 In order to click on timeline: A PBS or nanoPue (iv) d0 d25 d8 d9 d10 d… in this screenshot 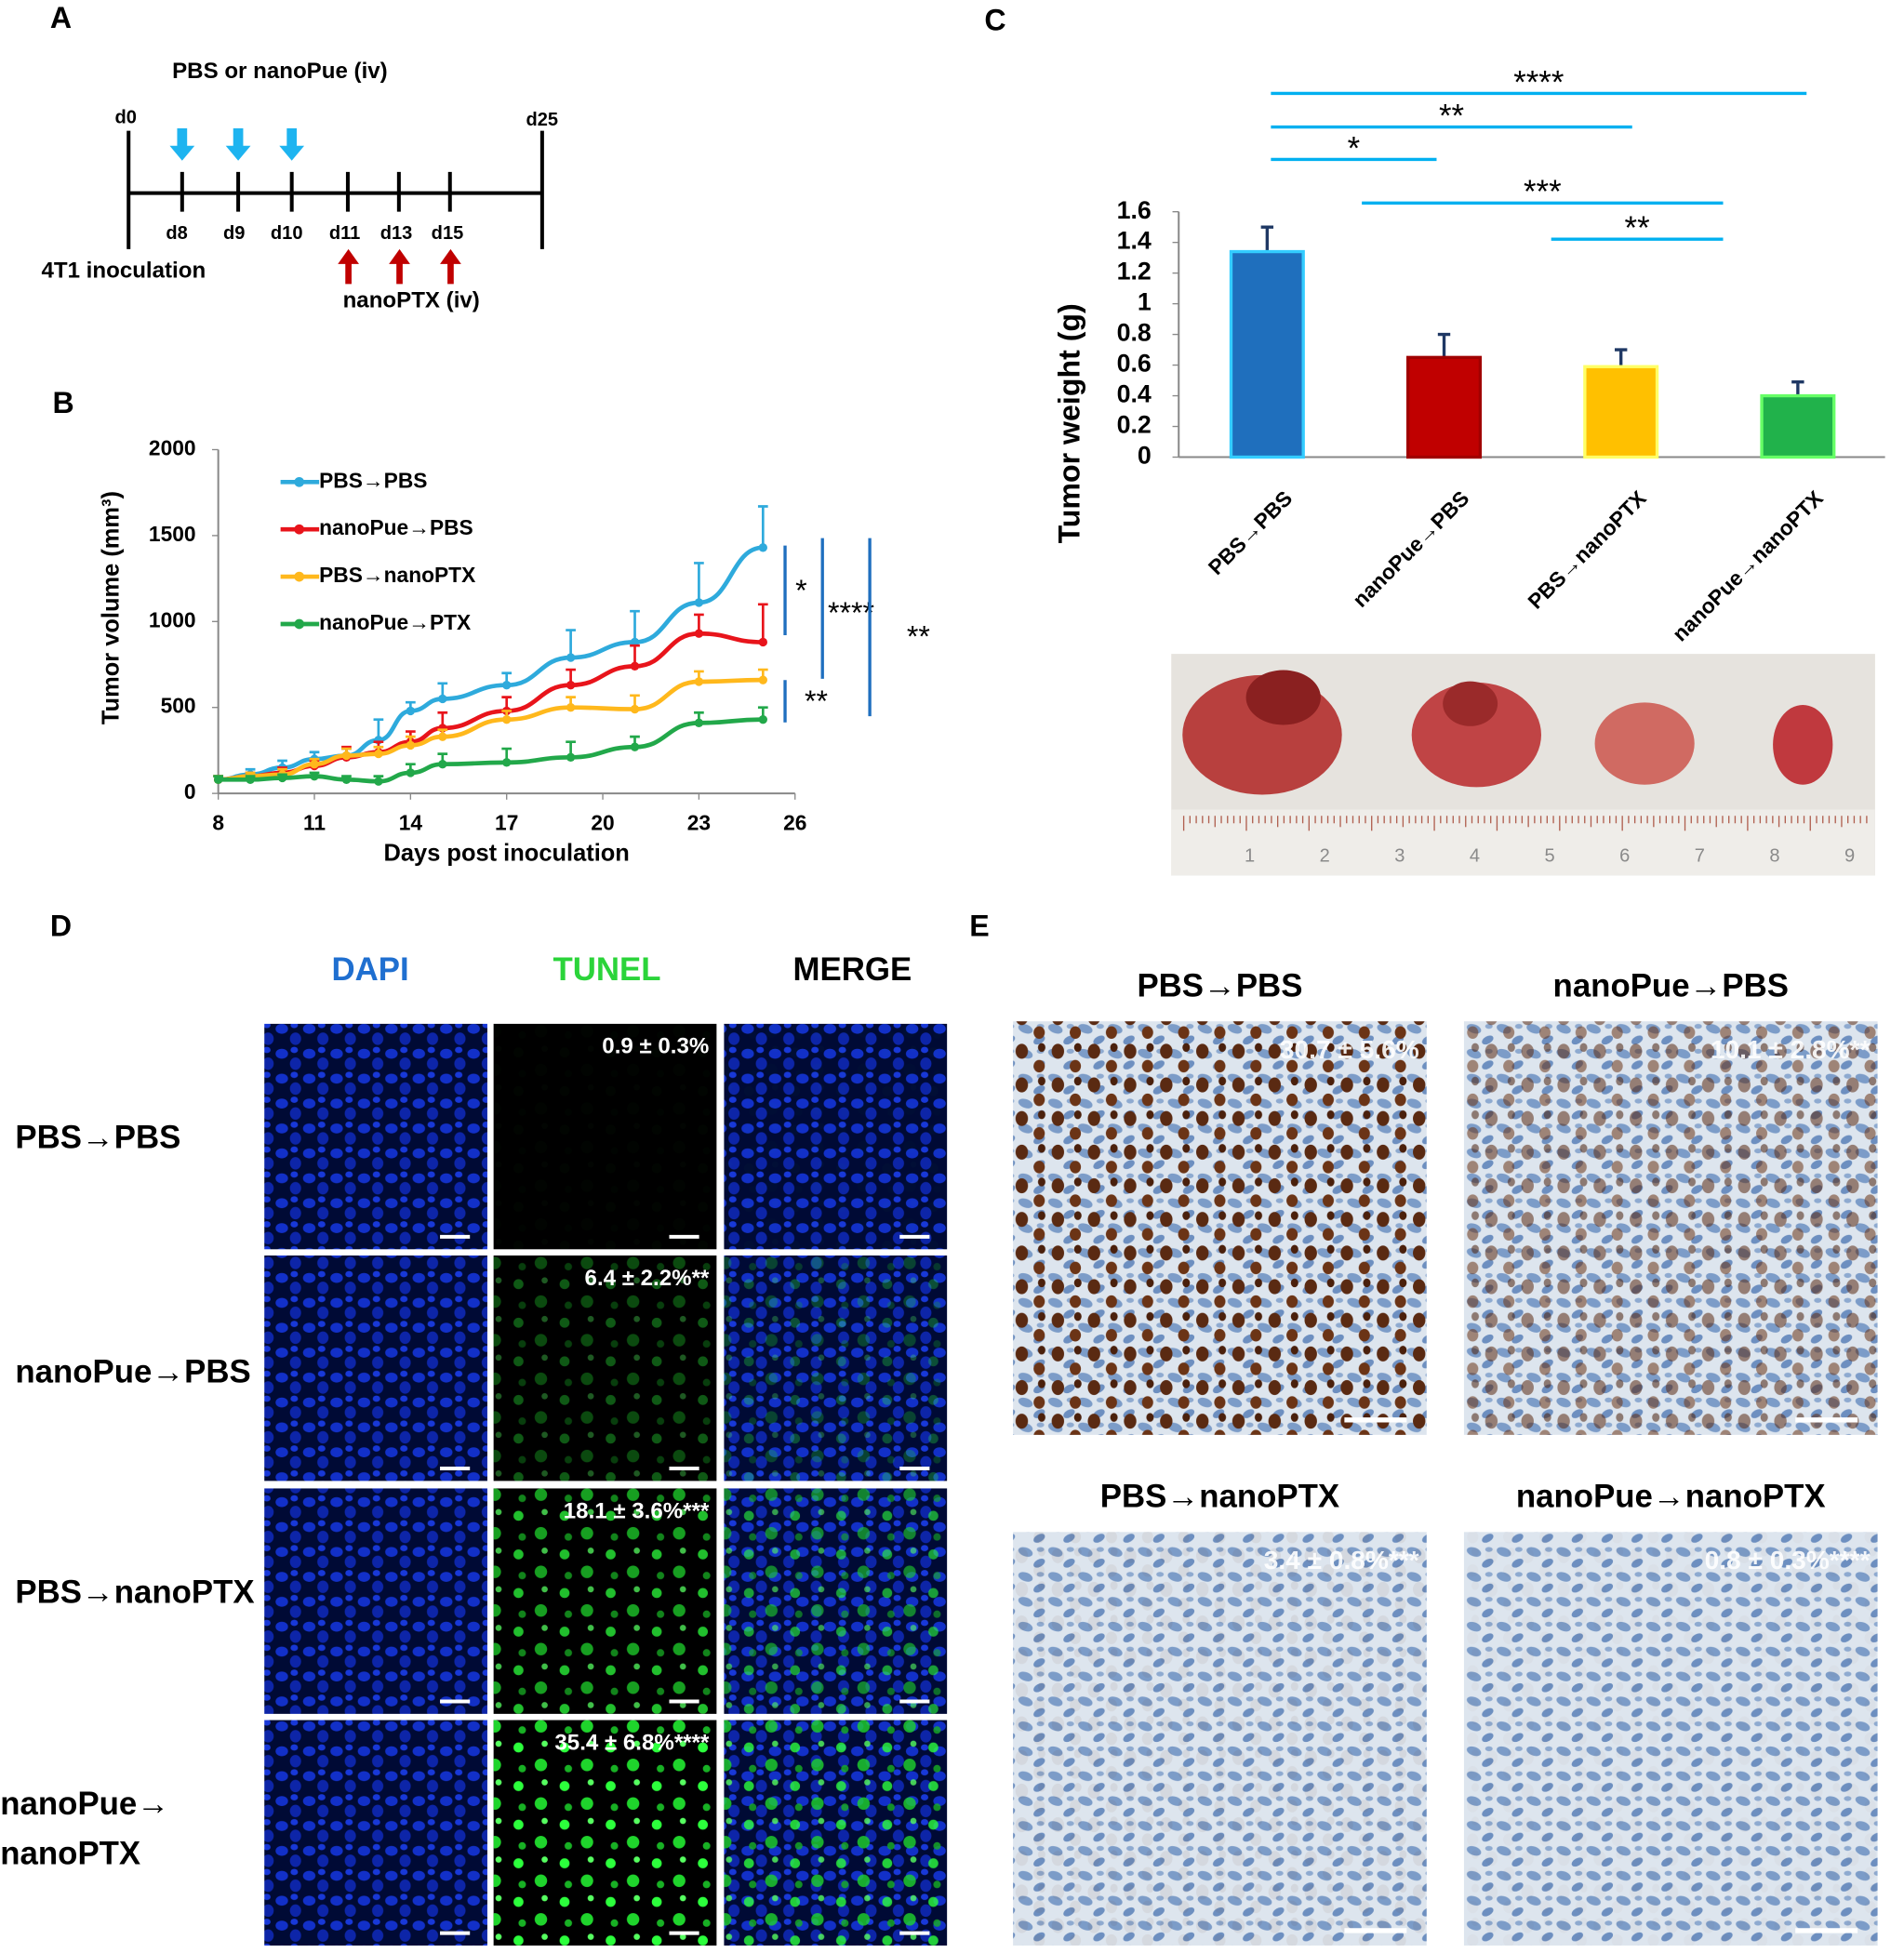, I will do `click(299, 157)`.